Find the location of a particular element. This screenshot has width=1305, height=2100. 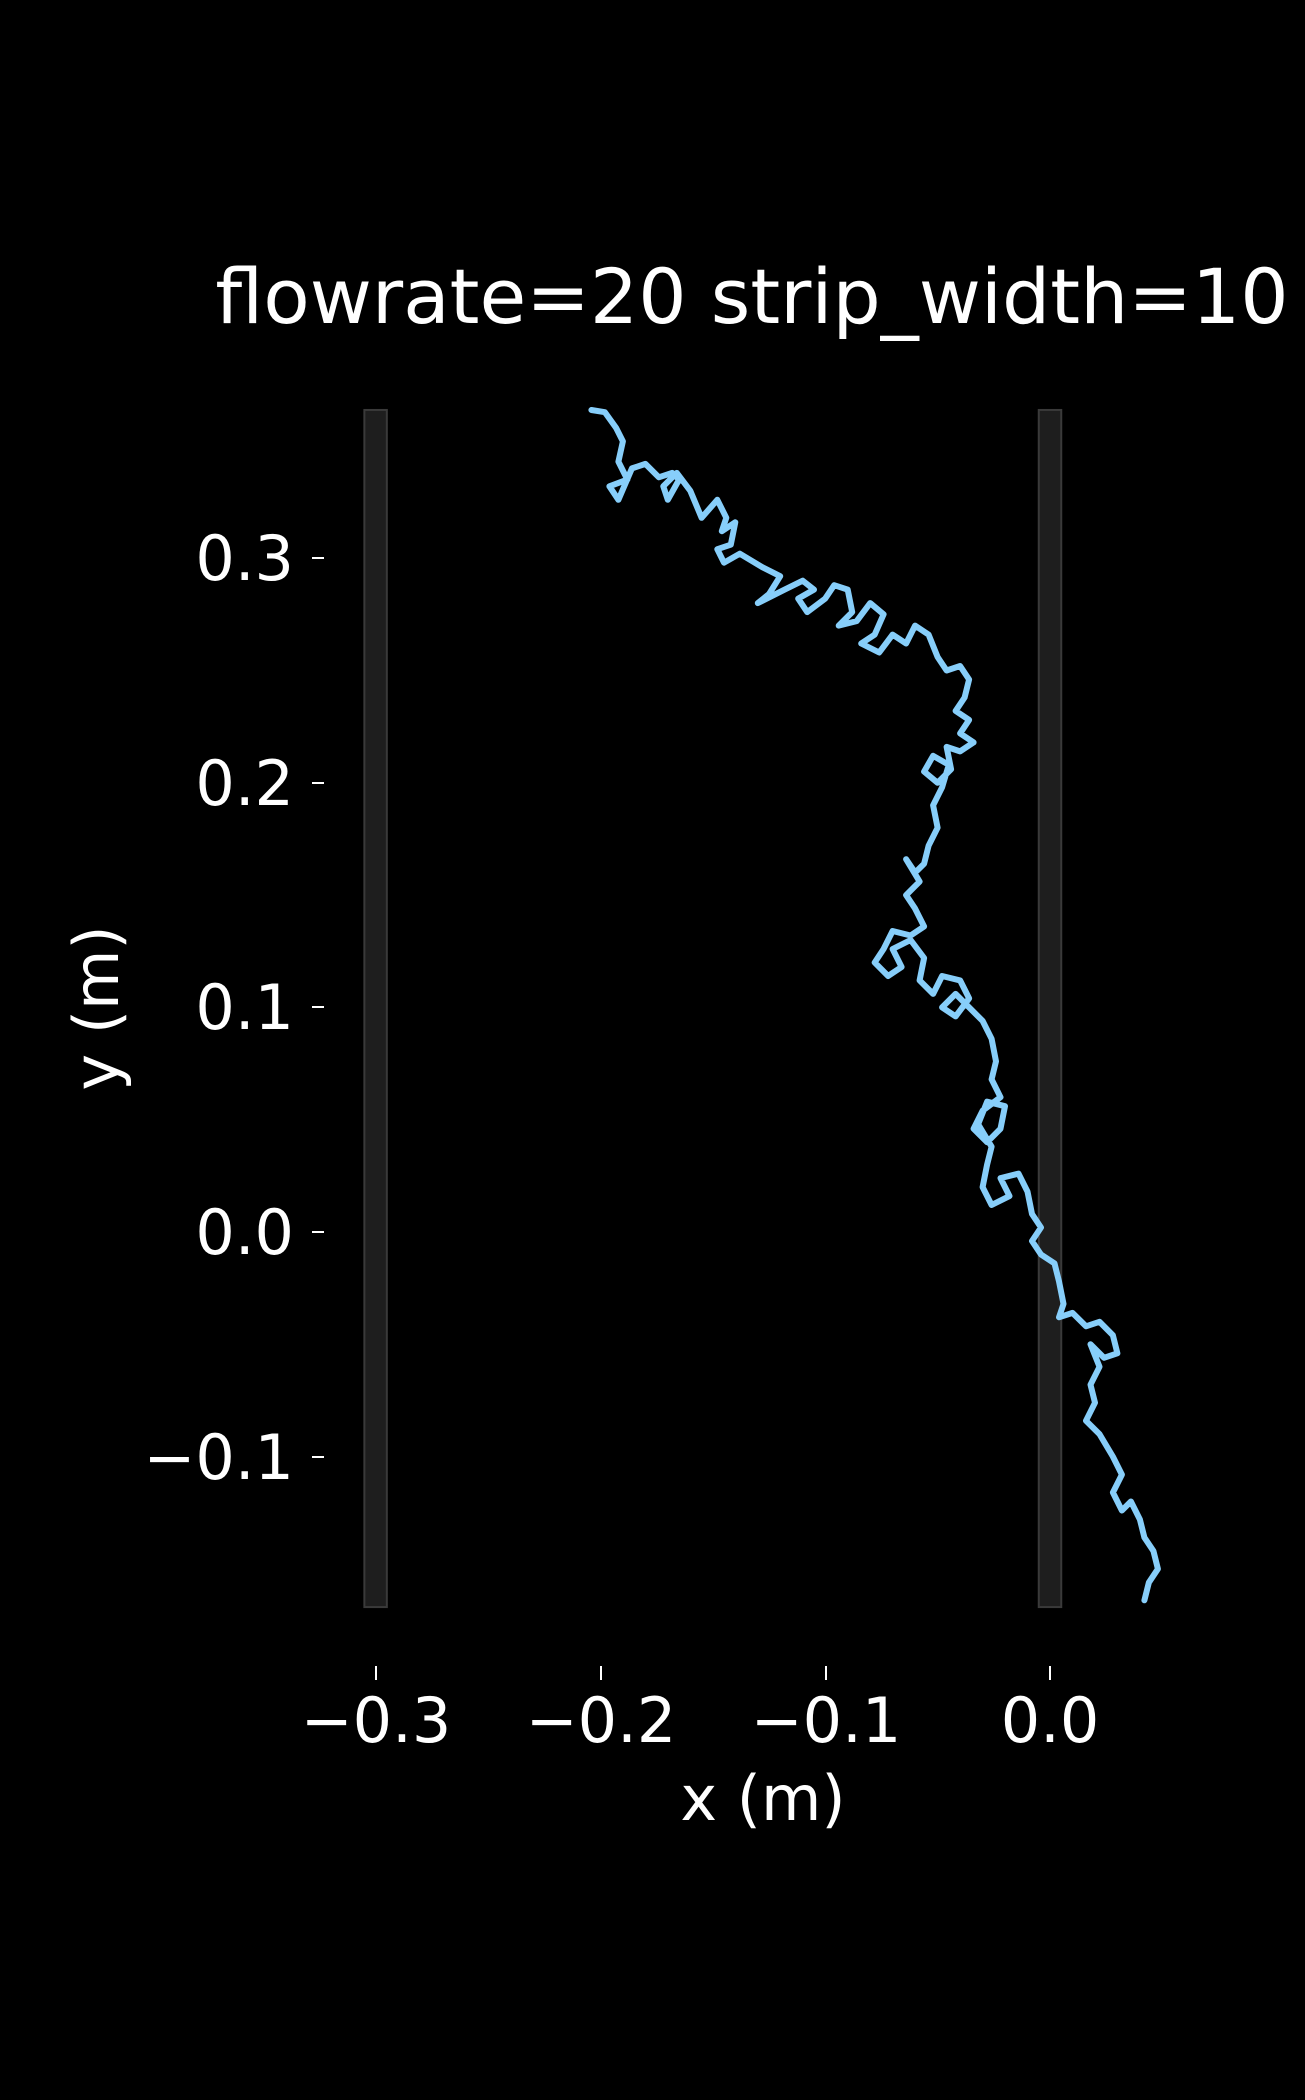

x-tick-label: 0.0 is located at coordinates (1050, 1720).